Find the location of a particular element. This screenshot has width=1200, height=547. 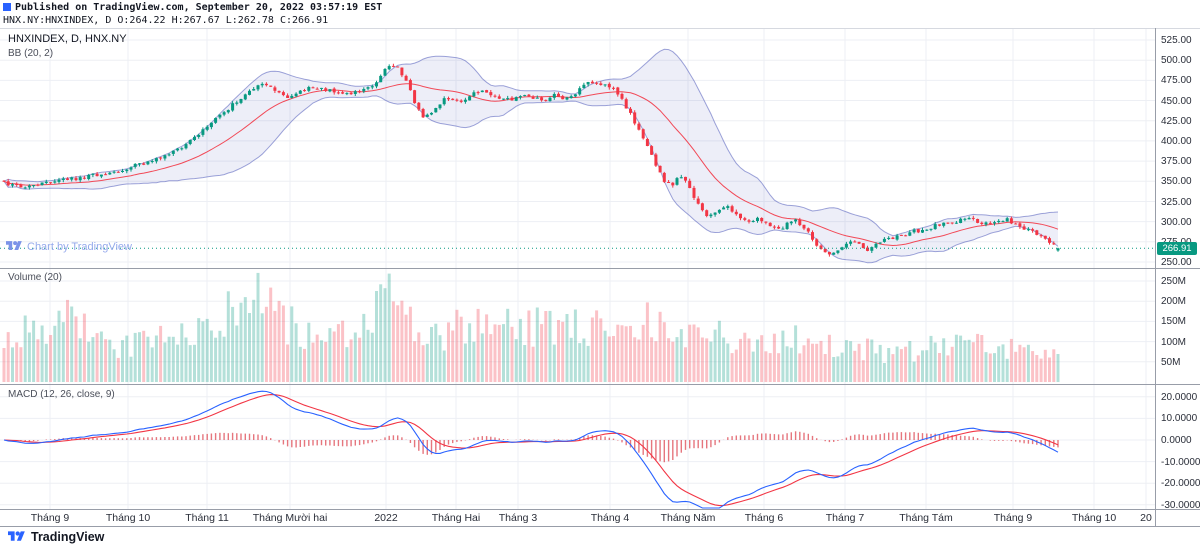

time-axis-label: 2022 is located at coordinates (386, 518).